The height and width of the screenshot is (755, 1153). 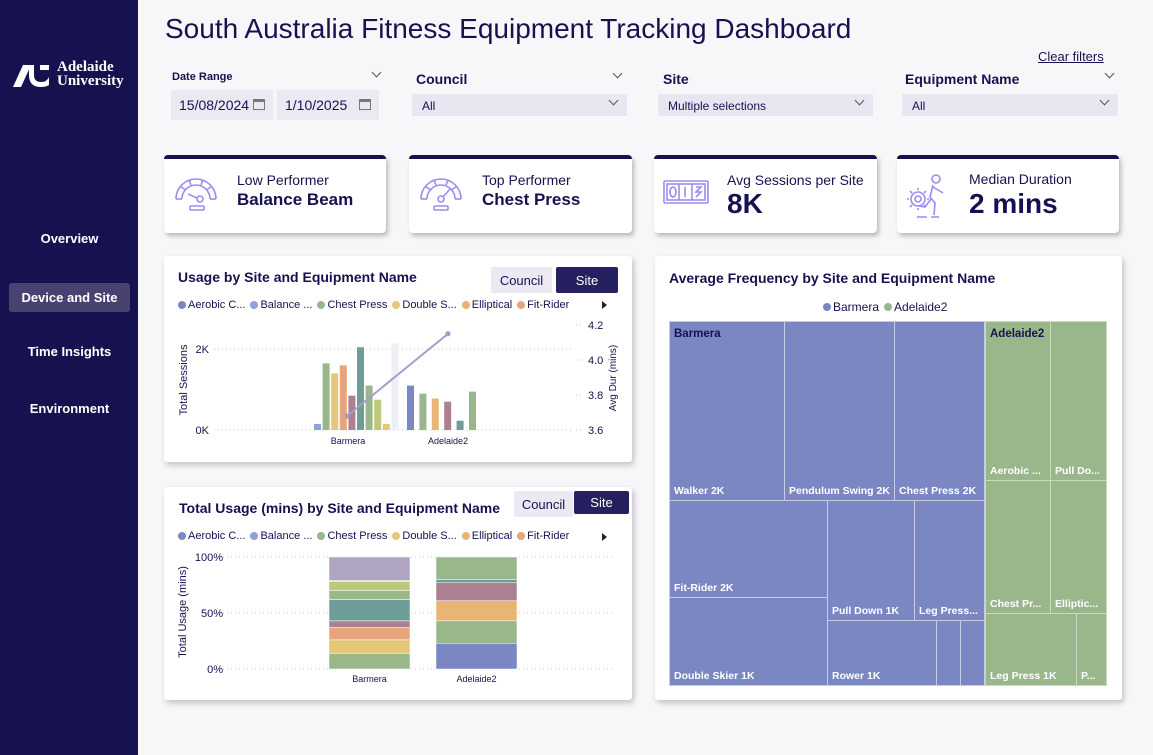 What do you see at coordinates (1008, 194) in the screenshot?
I see `kpi-median-duration: Median Duration 2 mins` at bounding box center [1008, 194].